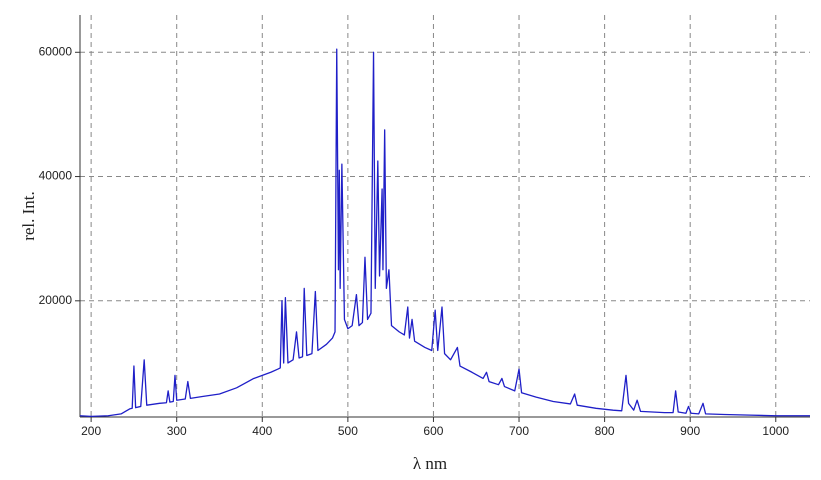 This screenshot has width=821, height=480. Describe the element at coordinates (433, 431) in the screenshot. I see `x-tick-label: 600` at that location.